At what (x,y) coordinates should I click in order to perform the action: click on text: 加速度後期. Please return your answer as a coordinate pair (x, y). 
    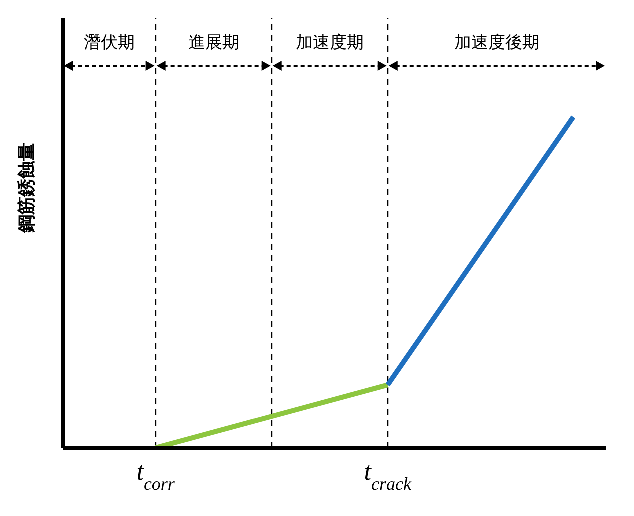
    Looking at the image, I should click on (497, 43).